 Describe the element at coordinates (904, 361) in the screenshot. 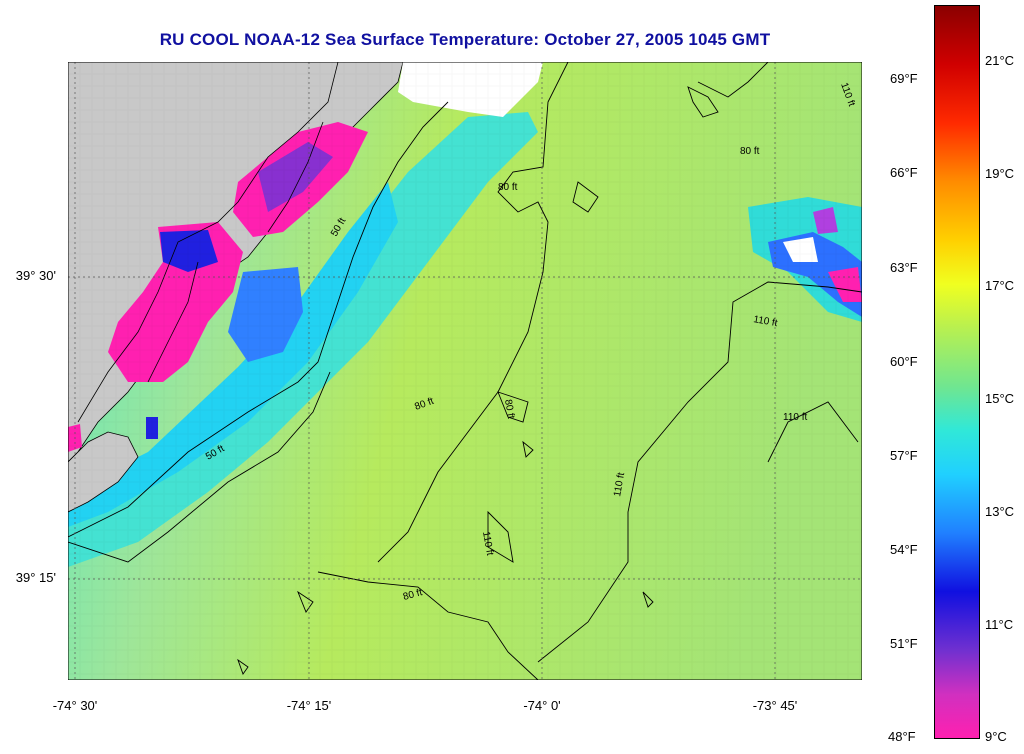

I see `f-label-60: 60°F` at that location.